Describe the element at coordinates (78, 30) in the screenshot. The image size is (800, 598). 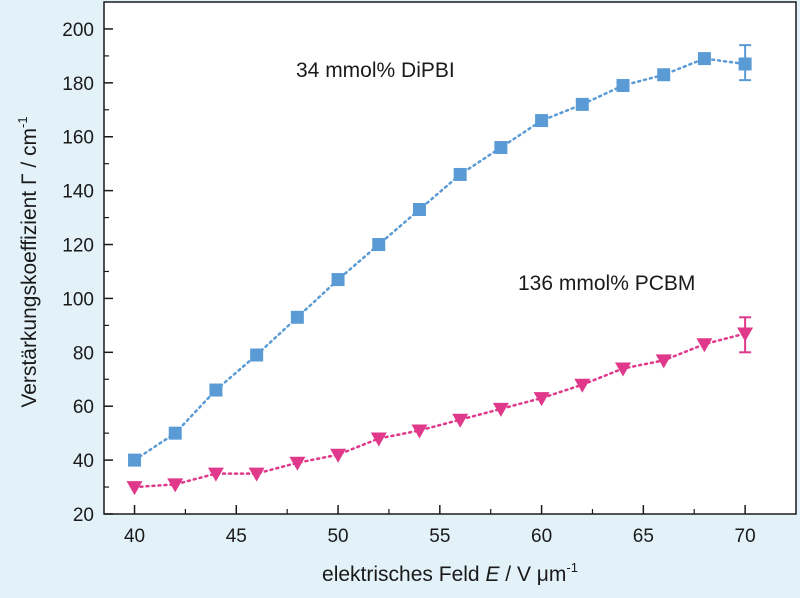
I see `y-tick-label: 200` at that location.